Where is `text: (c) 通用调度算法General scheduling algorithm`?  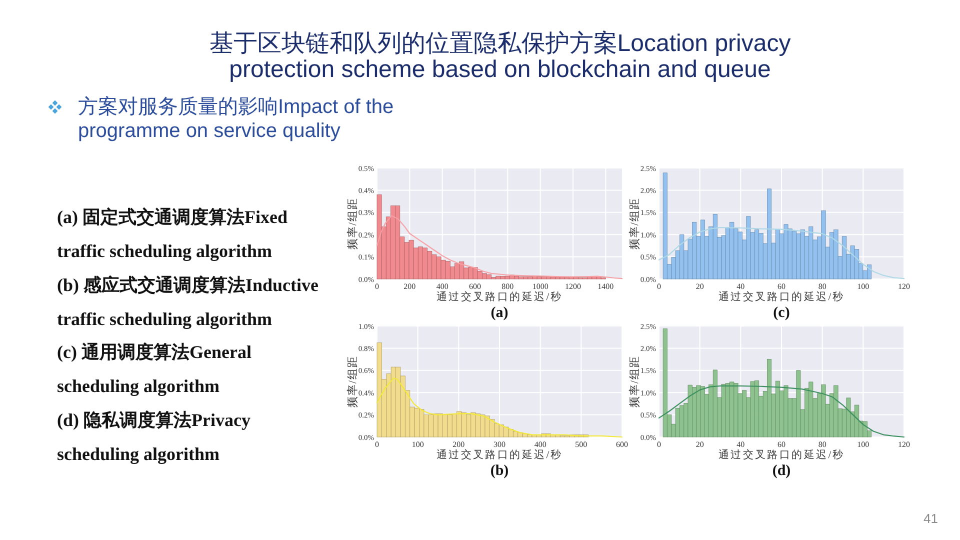 text: (c) 通用调度算法General scheduling algorithm is located at coordinates (154, 369).